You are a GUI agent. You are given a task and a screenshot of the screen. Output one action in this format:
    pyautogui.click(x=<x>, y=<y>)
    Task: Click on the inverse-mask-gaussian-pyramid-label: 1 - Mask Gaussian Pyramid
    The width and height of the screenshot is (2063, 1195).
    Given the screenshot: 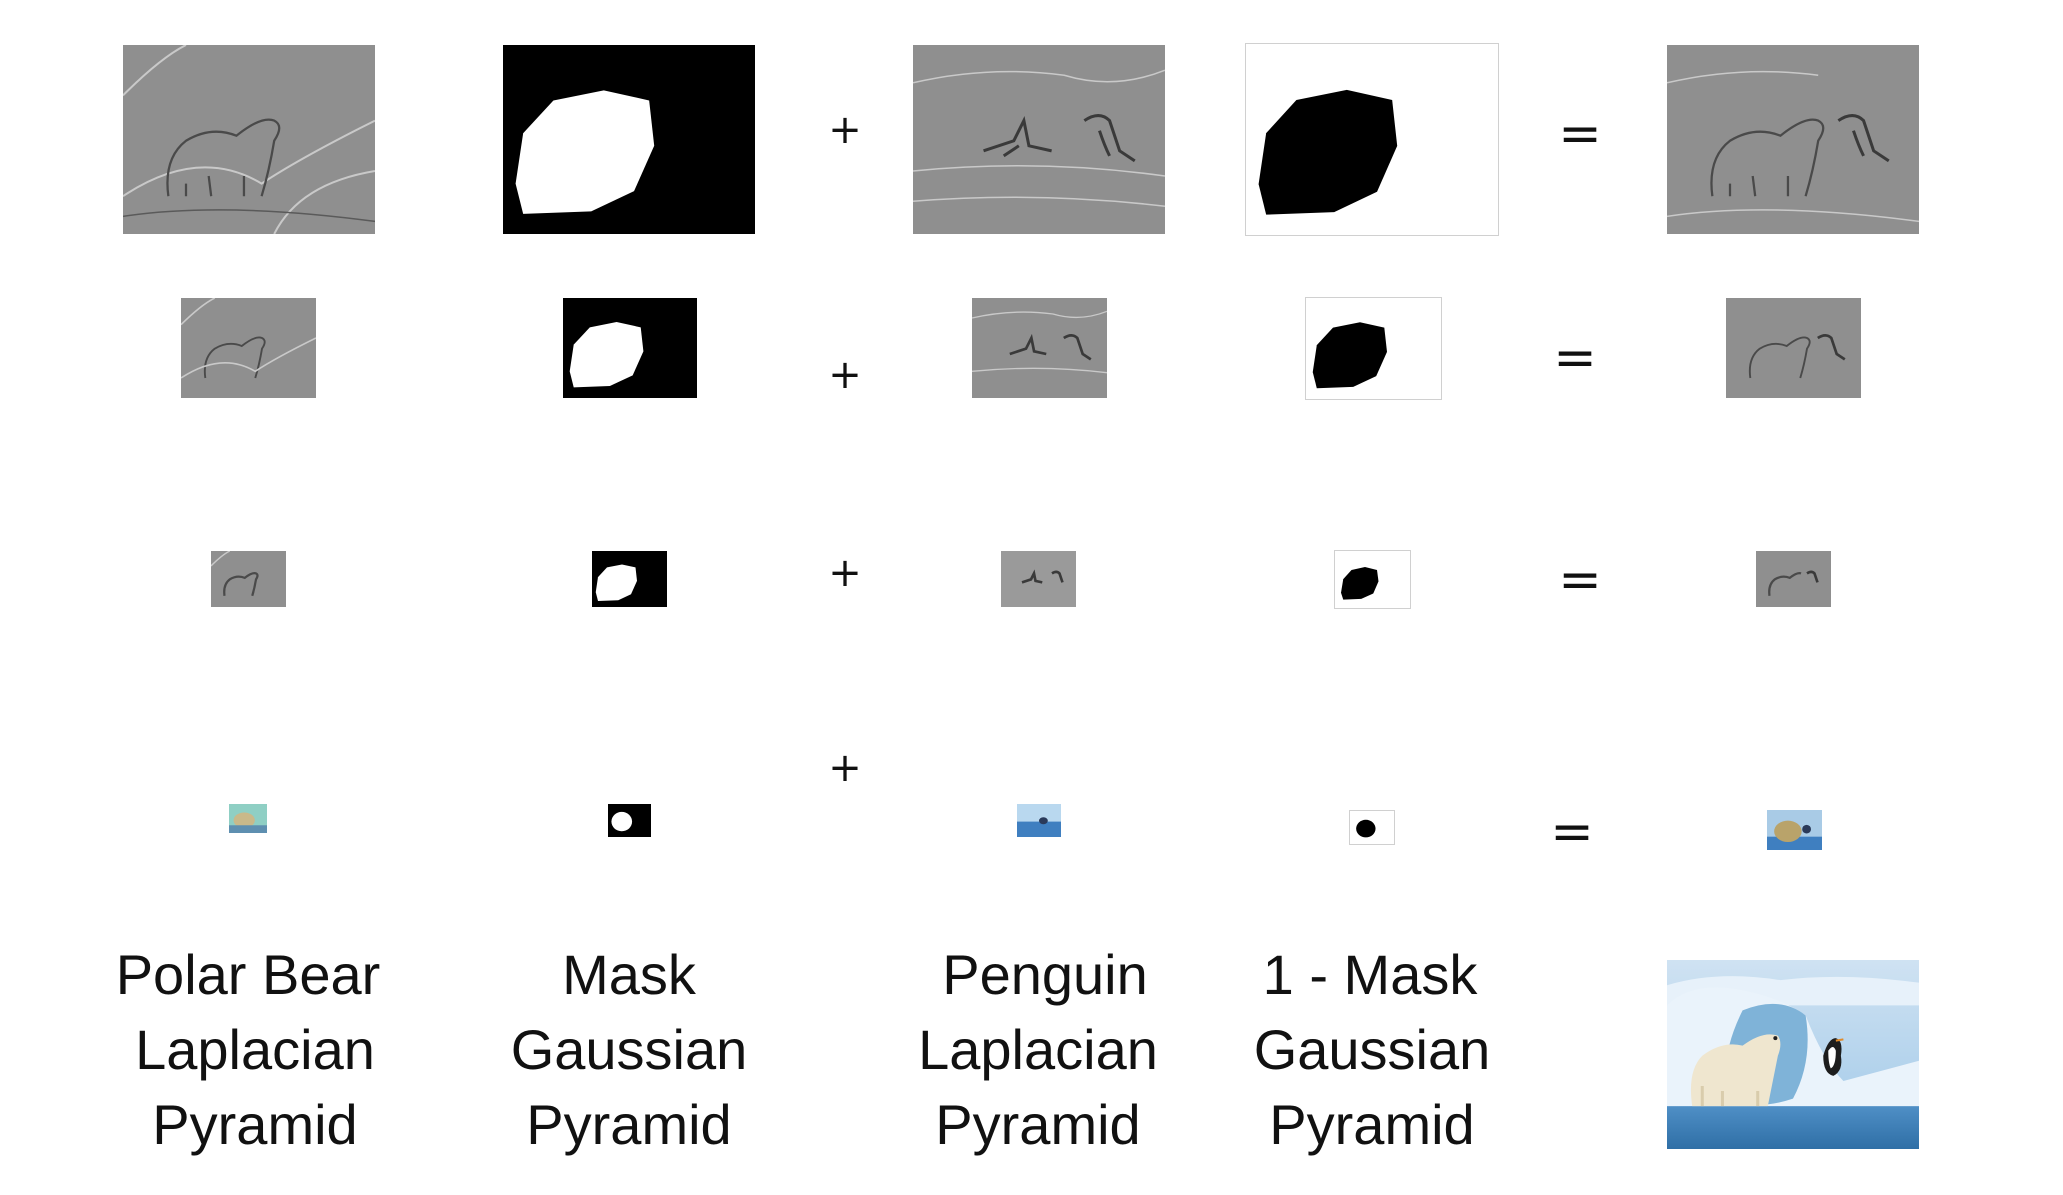 What is the action you would take?
    pyautogui.click(x=1372, y=1049)
    